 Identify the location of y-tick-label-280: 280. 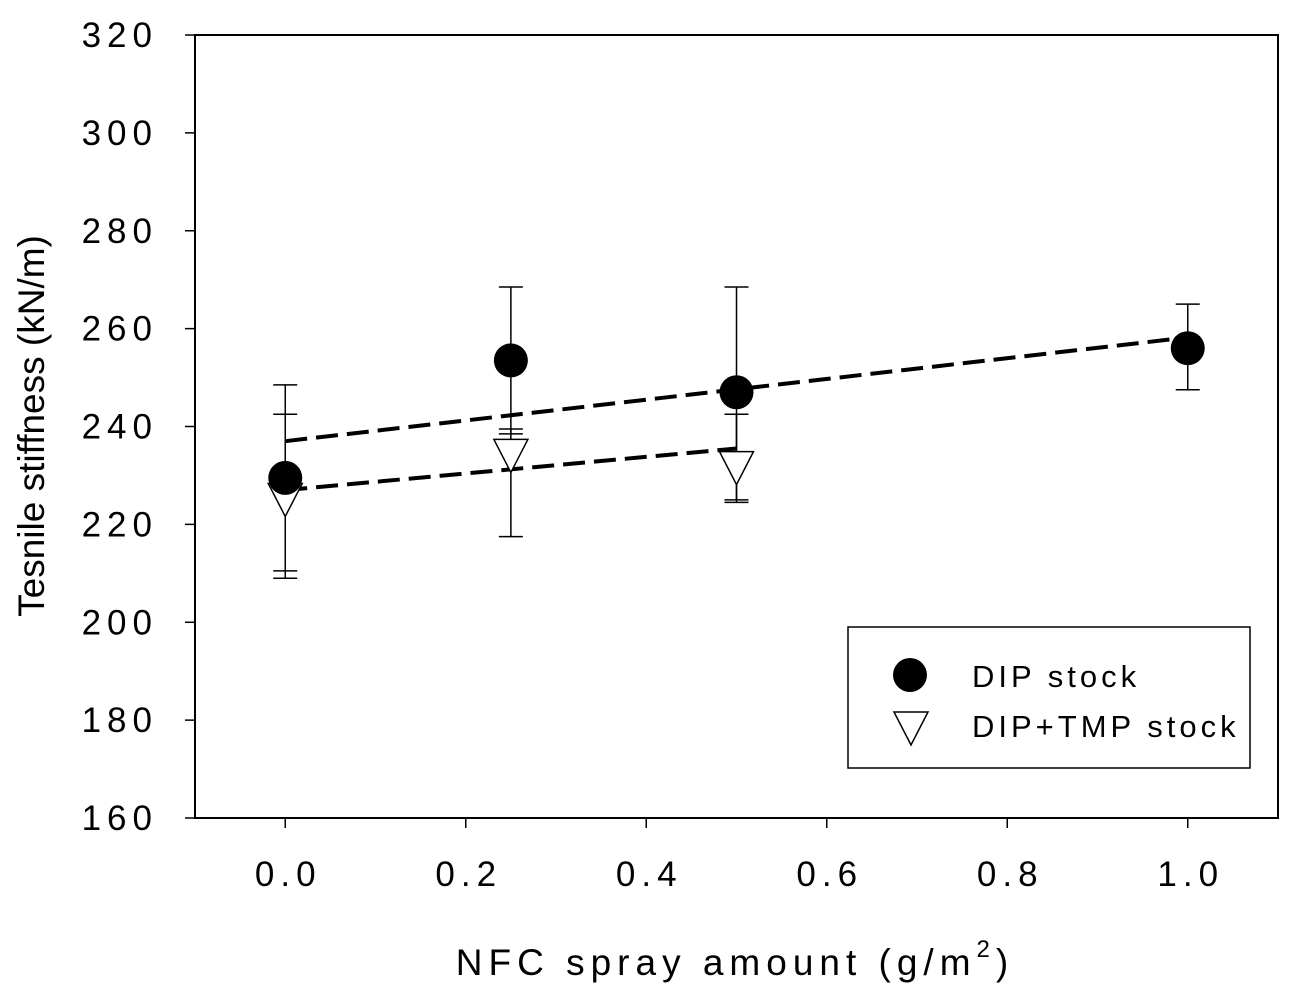
(120, 231).